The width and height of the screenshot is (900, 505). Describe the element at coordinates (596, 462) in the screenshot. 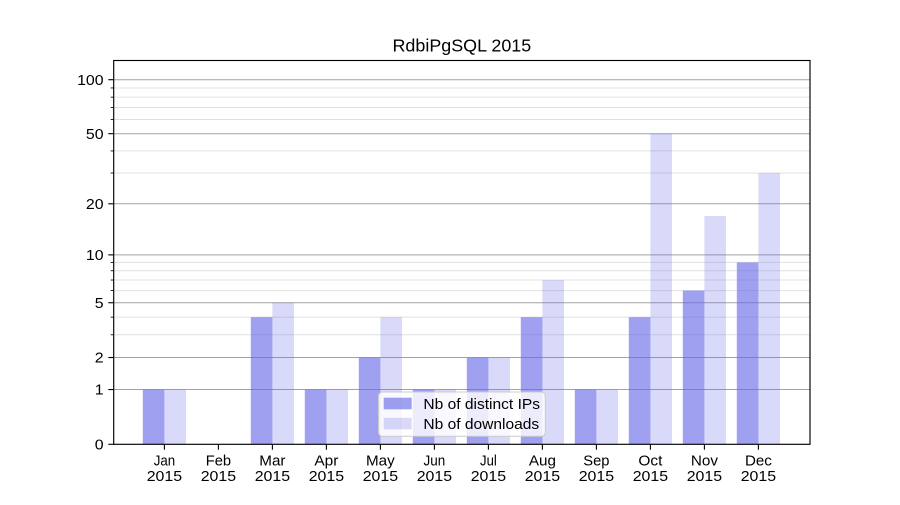

I see `svg-text: Sep` at that location.